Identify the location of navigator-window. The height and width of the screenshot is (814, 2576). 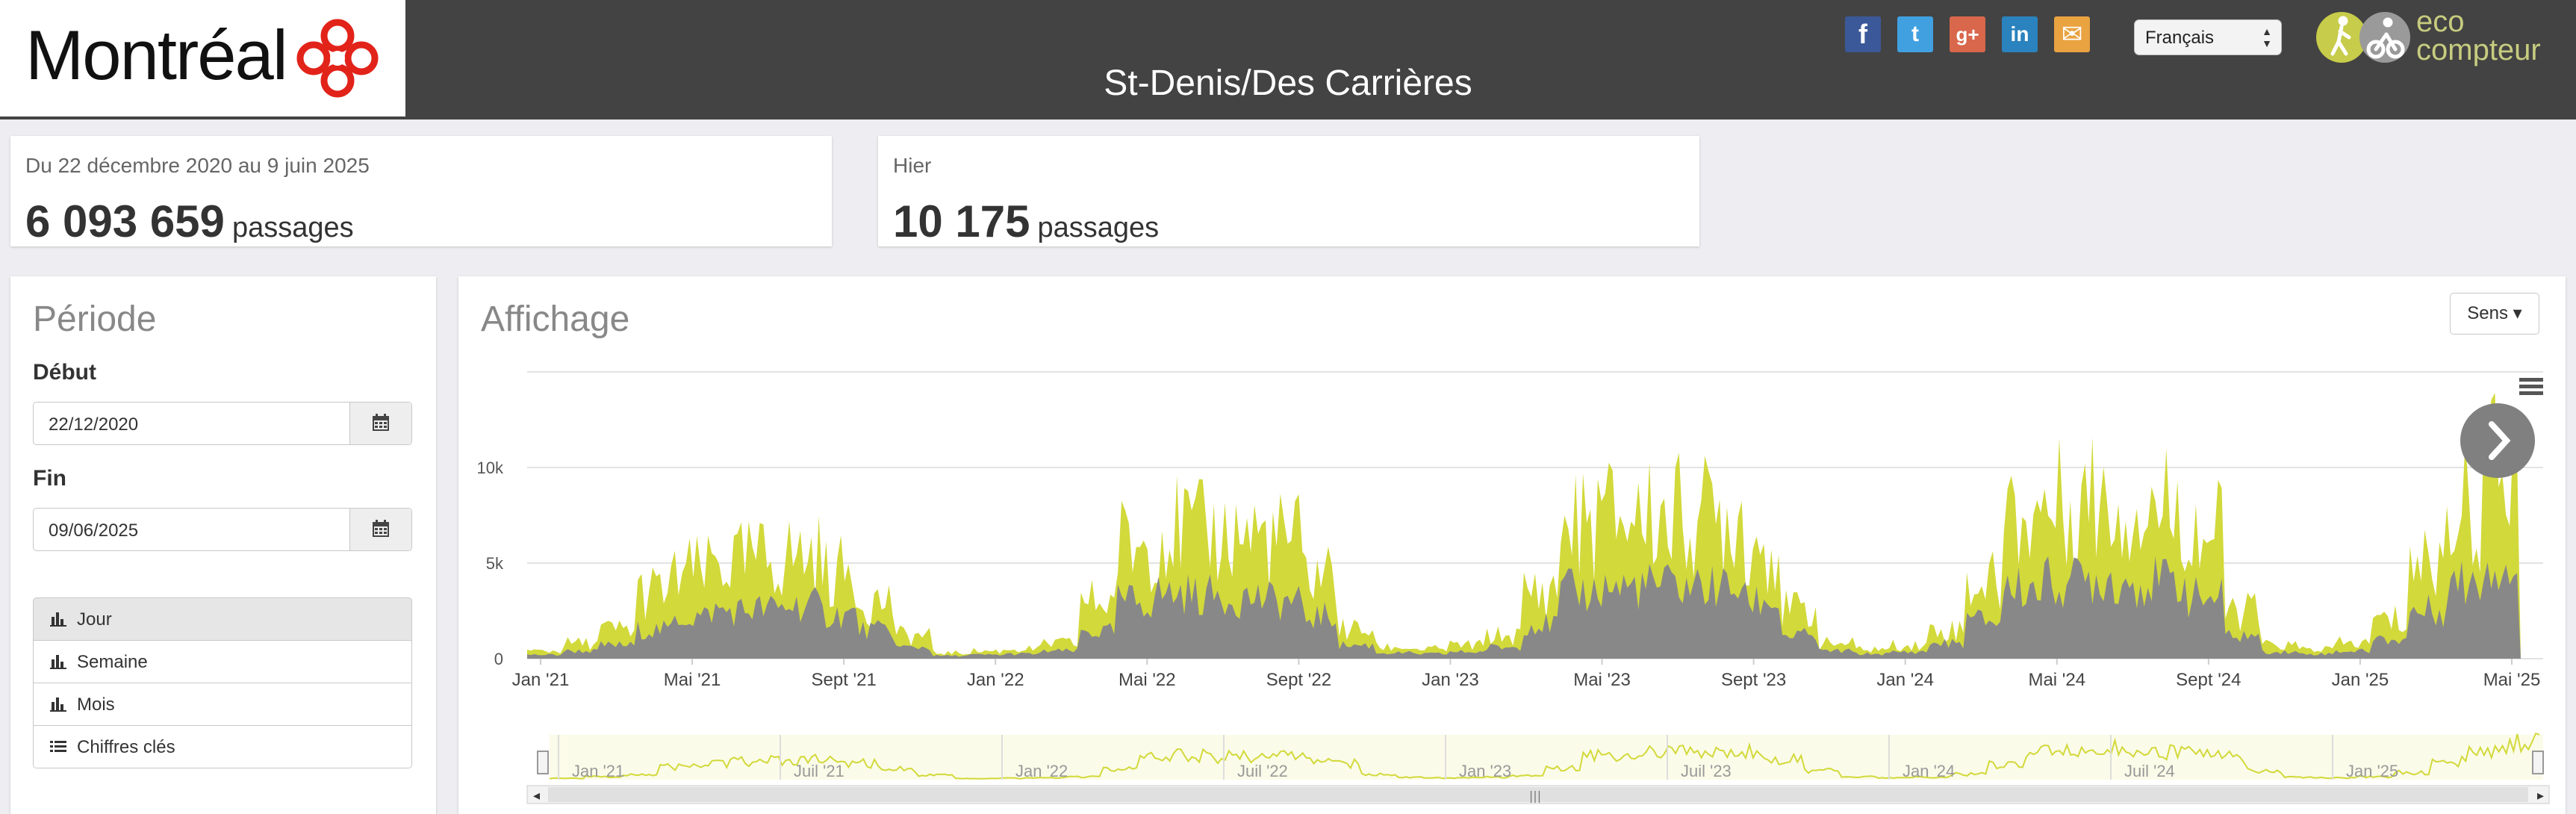
(1546, 757).